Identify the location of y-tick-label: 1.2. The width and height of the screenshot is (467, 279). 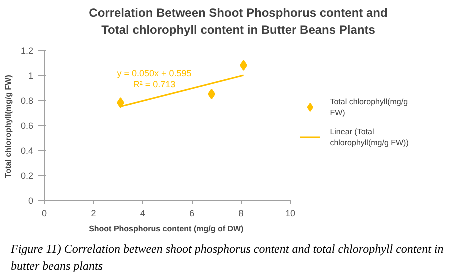
(27, 51).